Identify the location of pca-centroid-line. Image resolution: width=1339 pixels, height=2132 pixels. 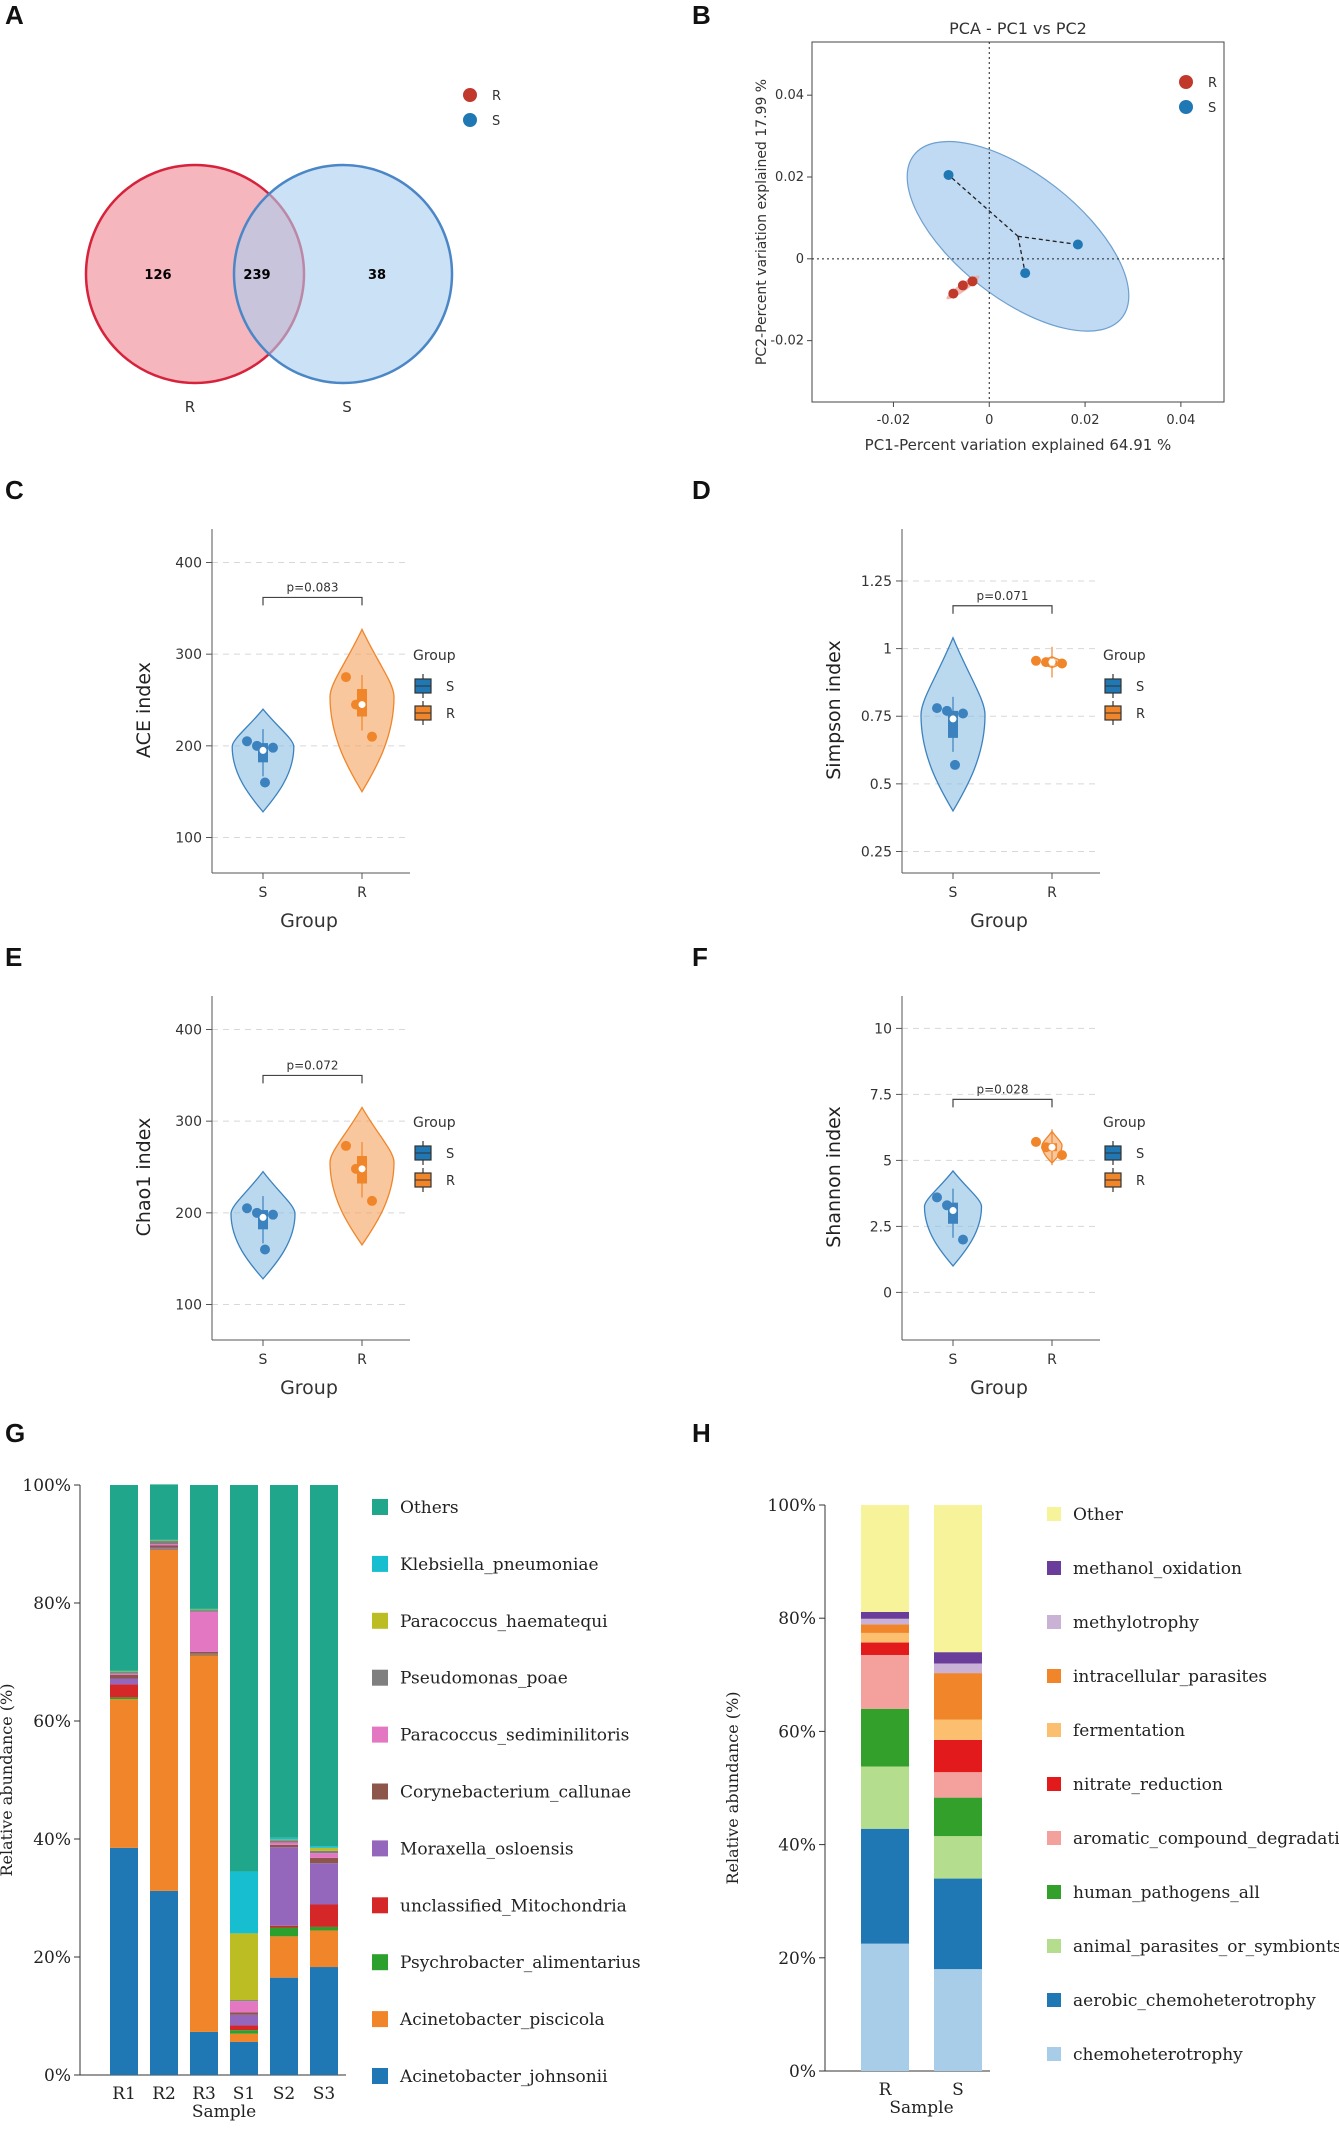
(1047, 240).